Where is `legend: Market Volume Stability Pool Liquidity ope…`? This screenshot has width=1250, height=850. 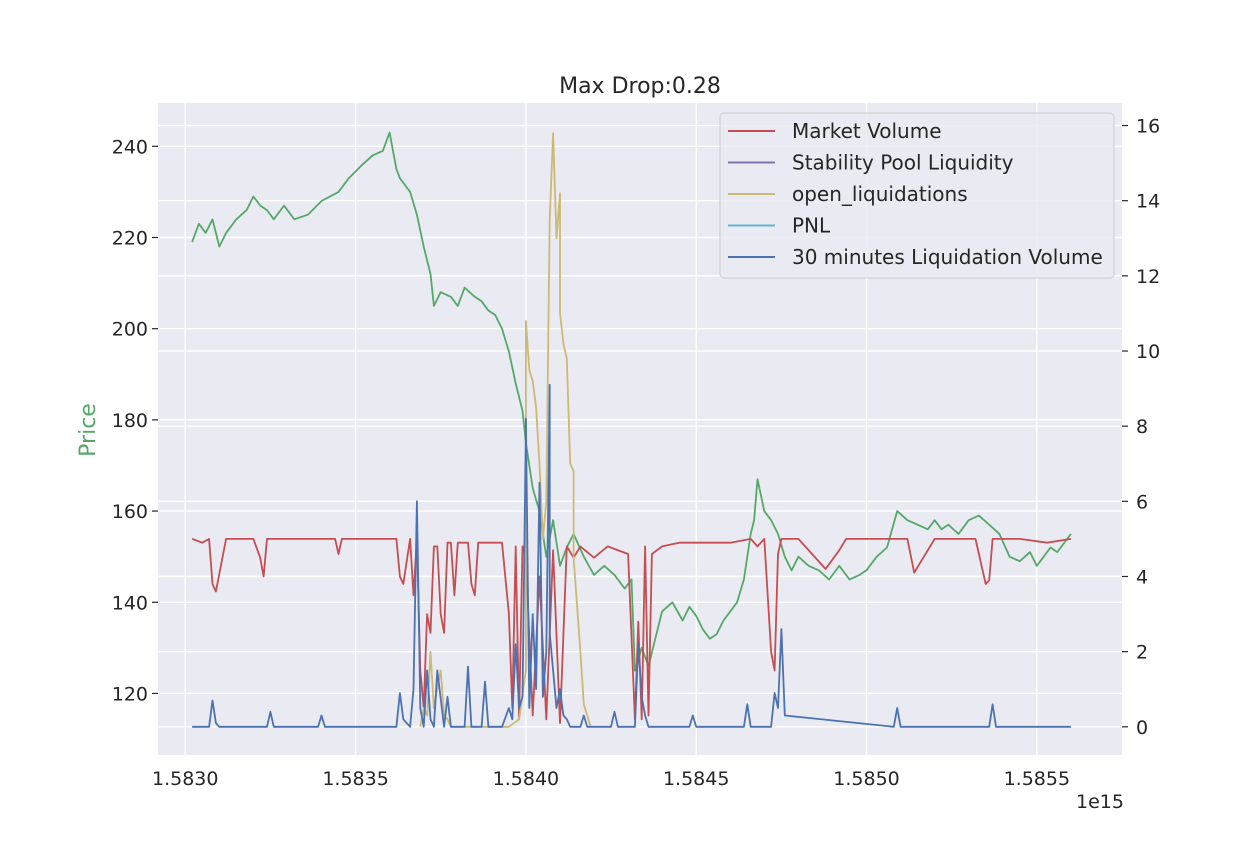 legend: Market Volume Stability Pool Liquidity ope… is located at coordinates (917, 195).